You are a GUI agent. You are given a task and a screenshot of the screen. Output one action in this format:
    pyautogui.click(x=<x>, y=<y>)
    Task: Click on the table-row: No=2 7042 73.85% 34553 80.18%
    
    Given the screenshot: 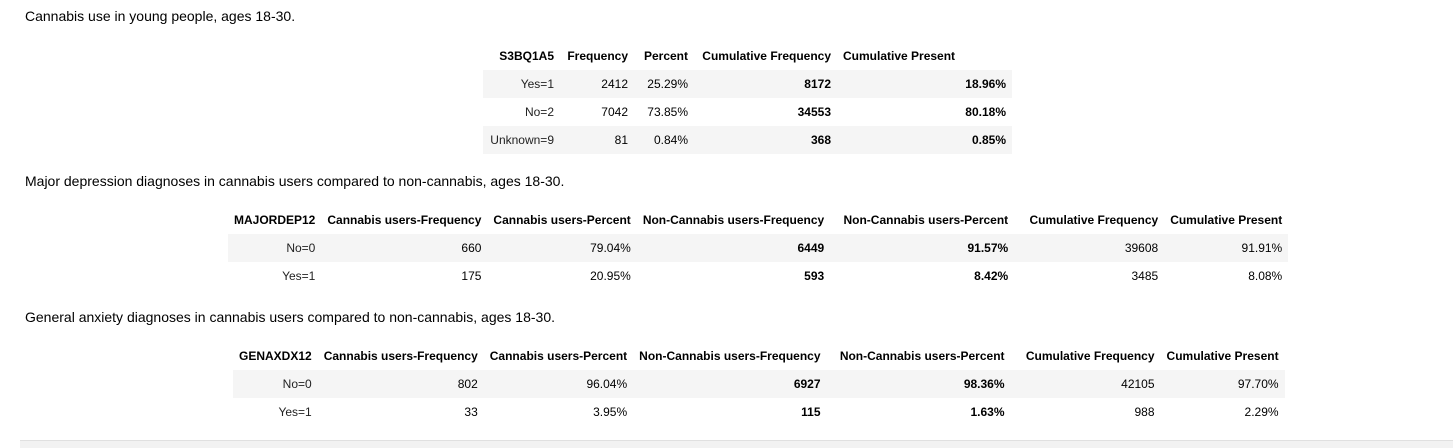 What is the action you would take?
    pyautogui.click(x=747, y=112)
    